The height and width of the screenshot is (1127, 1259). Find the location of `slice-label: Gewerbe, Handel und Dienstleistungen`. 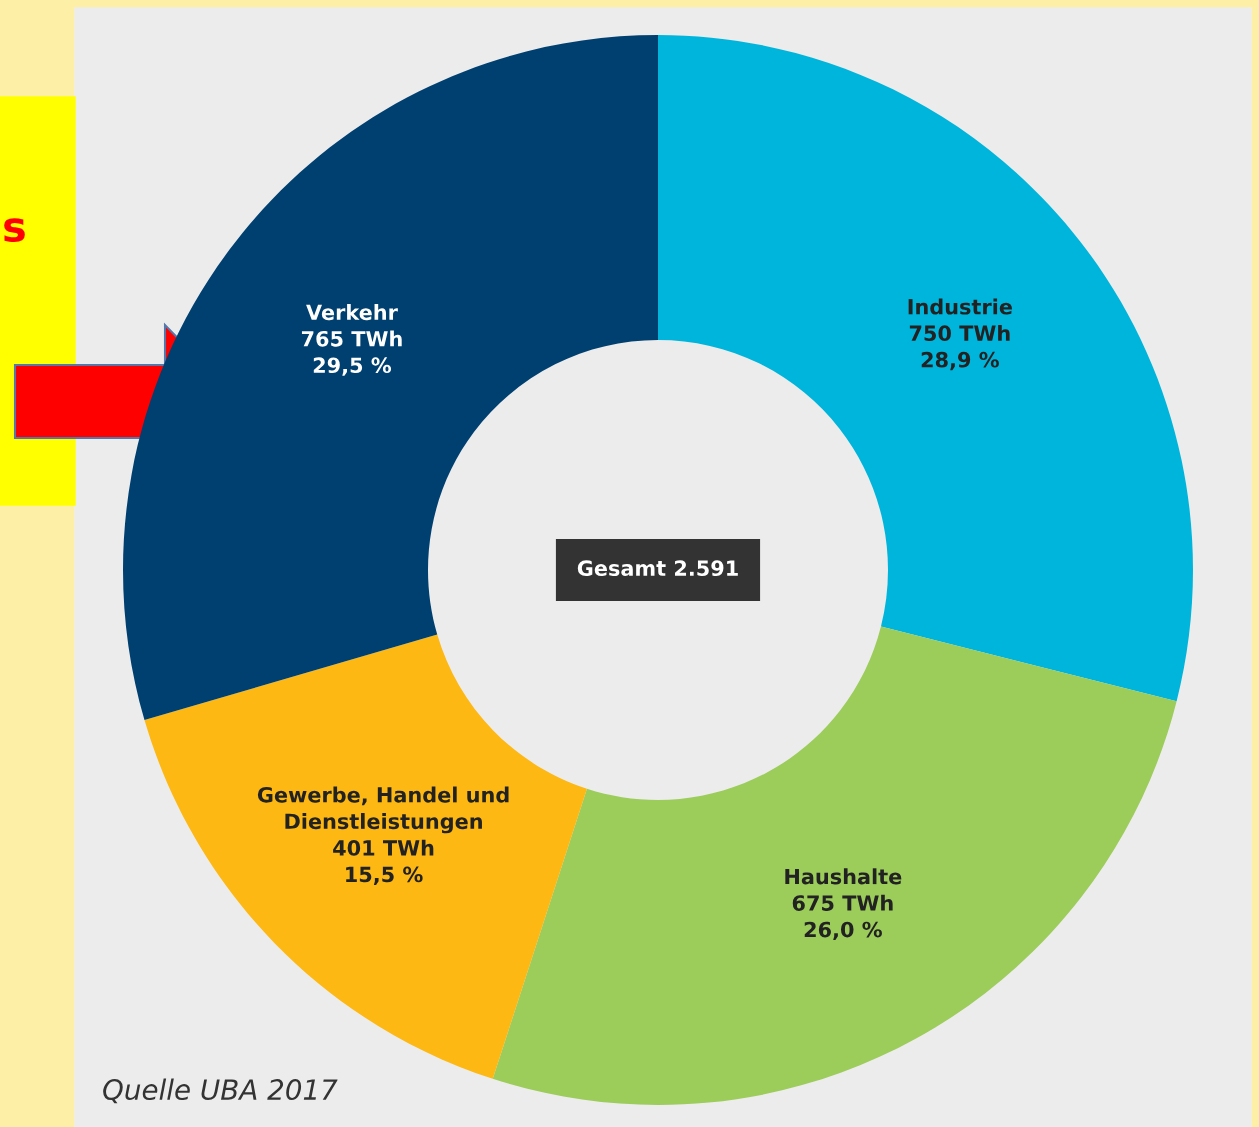

slice-label: Gewerbe, Handel und Dienstleistungen is located at coordinates (383, 810).